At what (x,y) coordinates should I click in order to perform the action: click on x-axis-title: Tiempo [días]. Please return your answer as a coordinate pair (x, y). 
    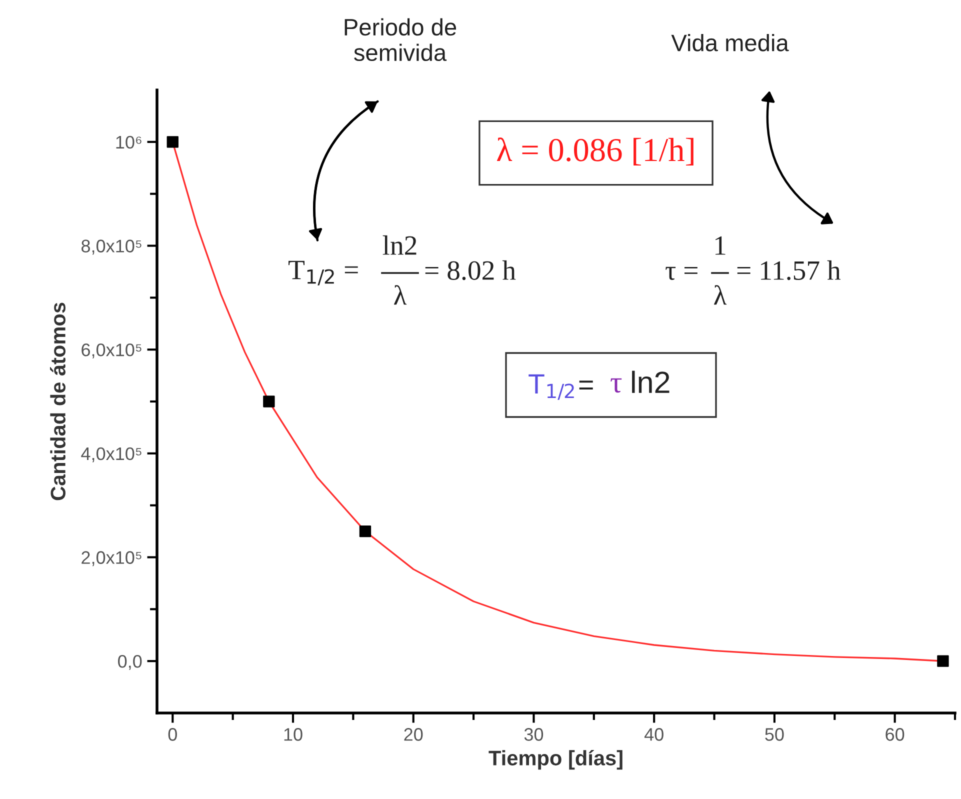
    Looking at the image, I should click on (555, 760).